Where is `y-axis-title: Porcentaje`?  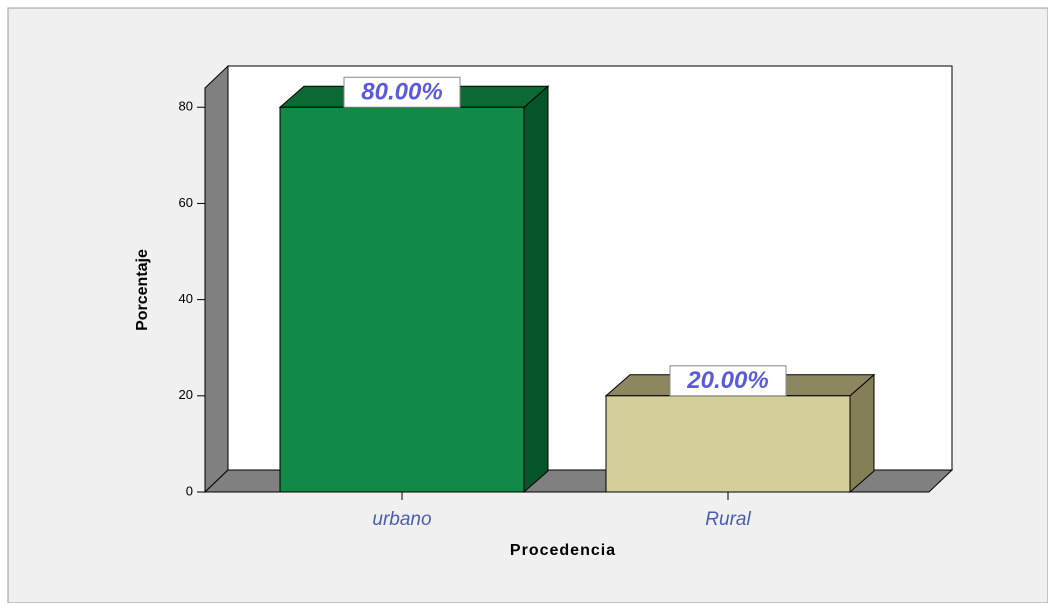 y-axis-title: Porcentaje is located at coordinates (142, 290).